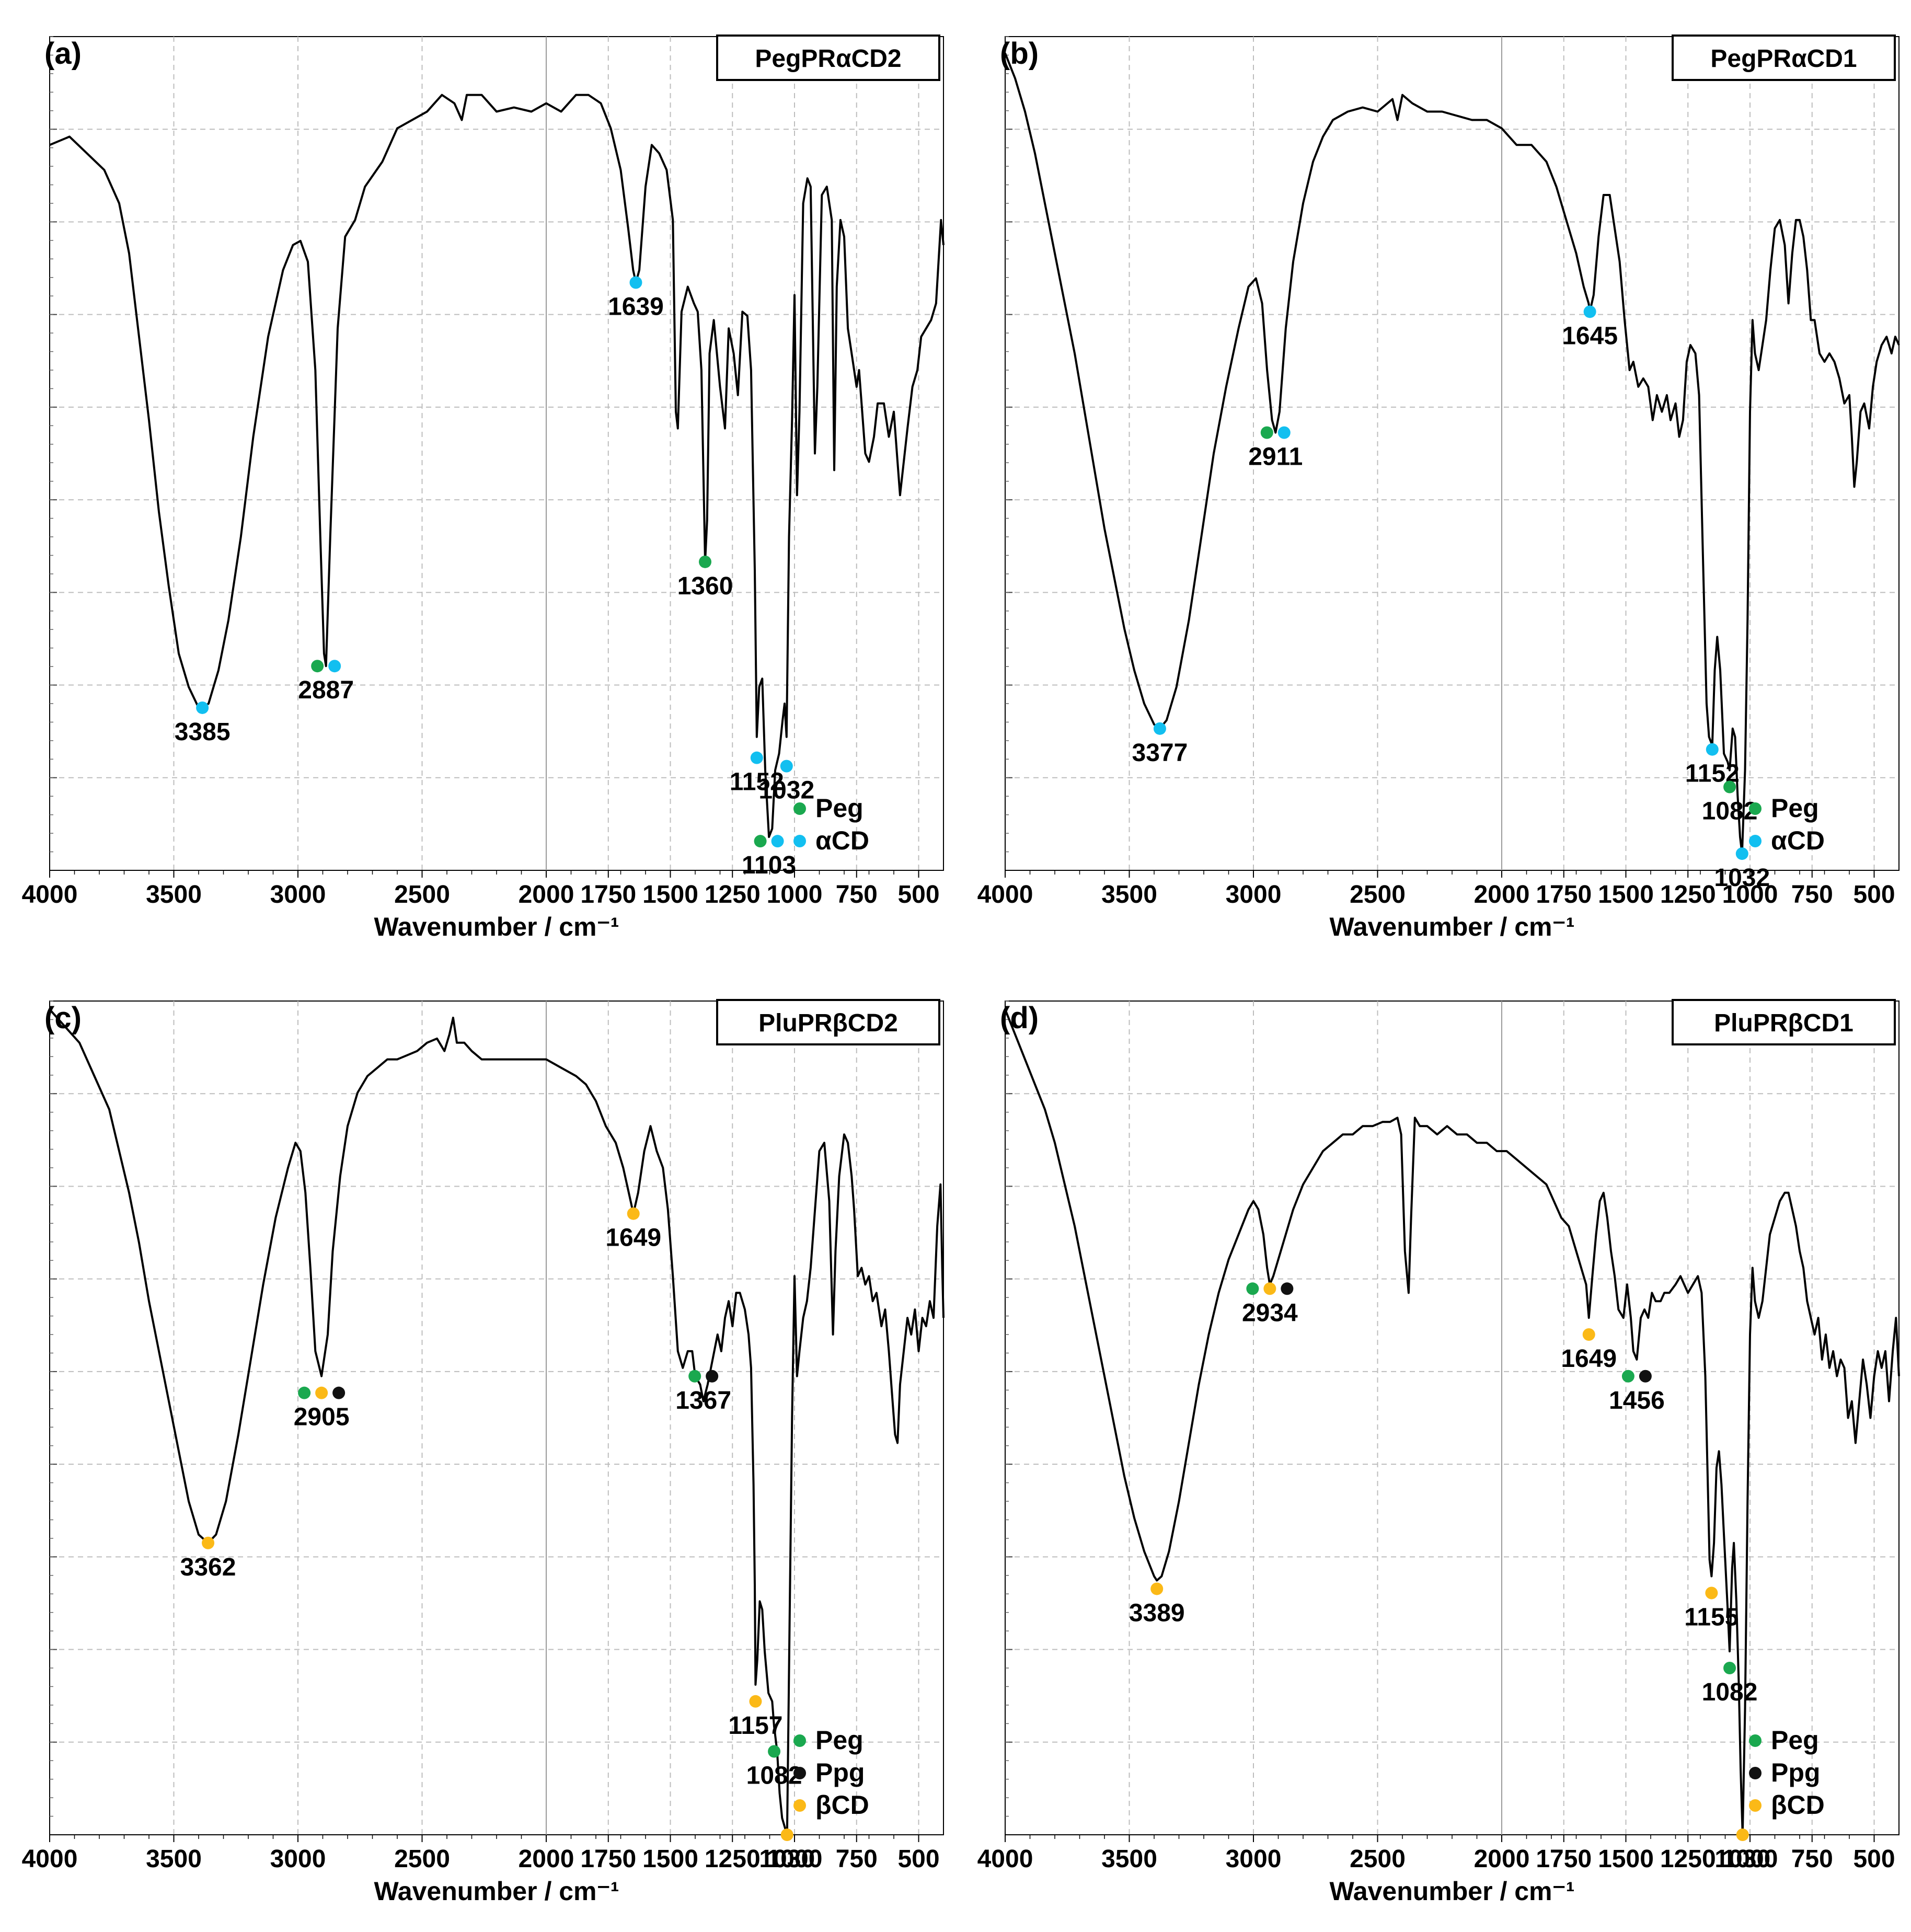 Image resolution: width=1911 pixels, height=1932 pixels. I want to click on peak-label: 1155, so click(1711, 1617).